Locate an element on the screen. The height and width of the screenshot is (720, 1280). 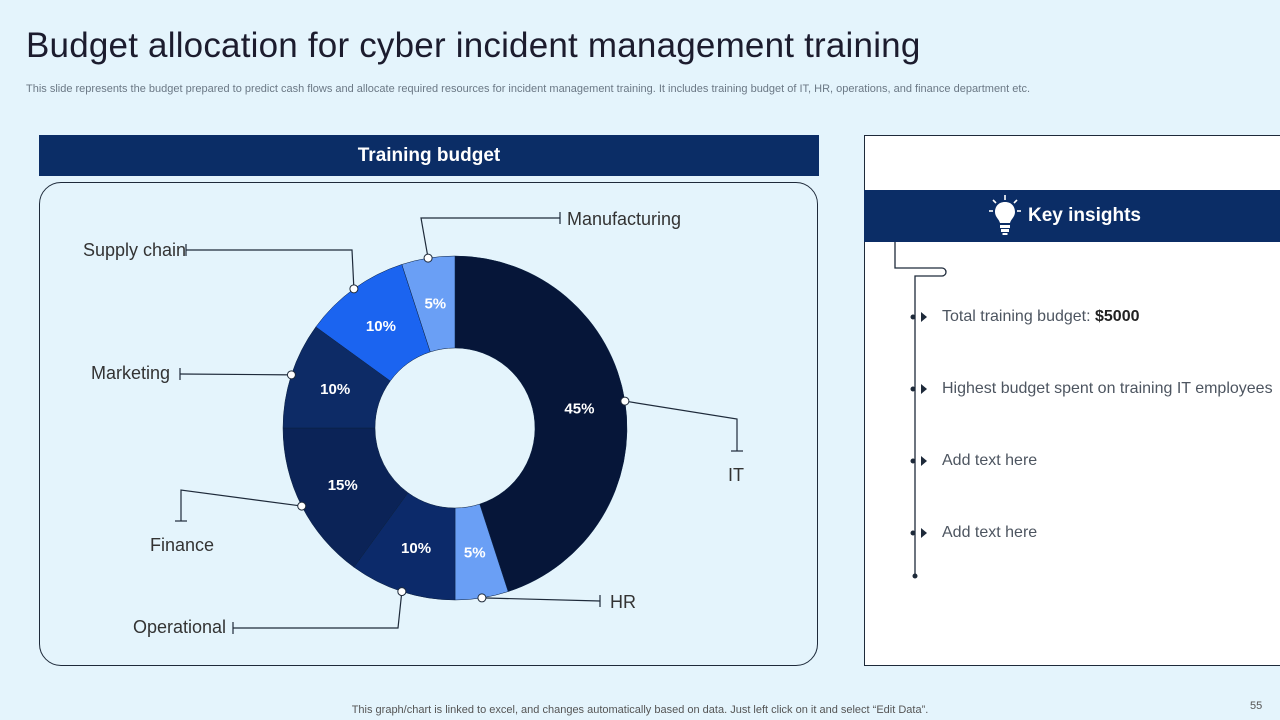
category-label: Manufacturing is located at coordinates (624, 219).